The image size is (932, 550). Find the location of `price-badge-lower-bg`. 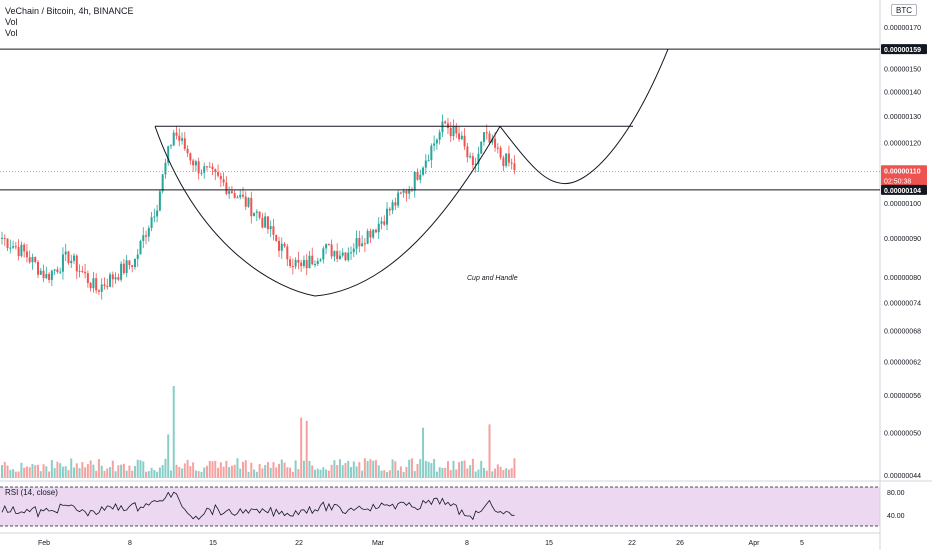

price-badge-lower-bg is located at coordinates (904, 189).